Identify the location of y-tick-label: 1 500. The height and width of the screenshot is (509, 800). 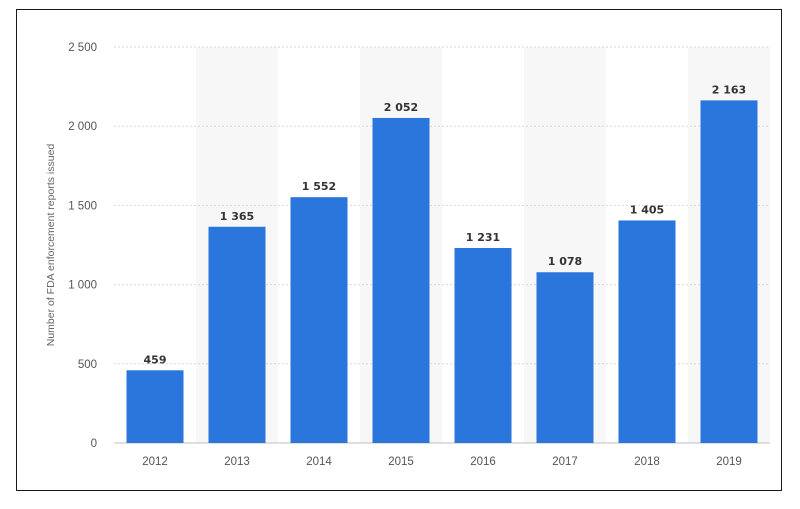
(82, 206).